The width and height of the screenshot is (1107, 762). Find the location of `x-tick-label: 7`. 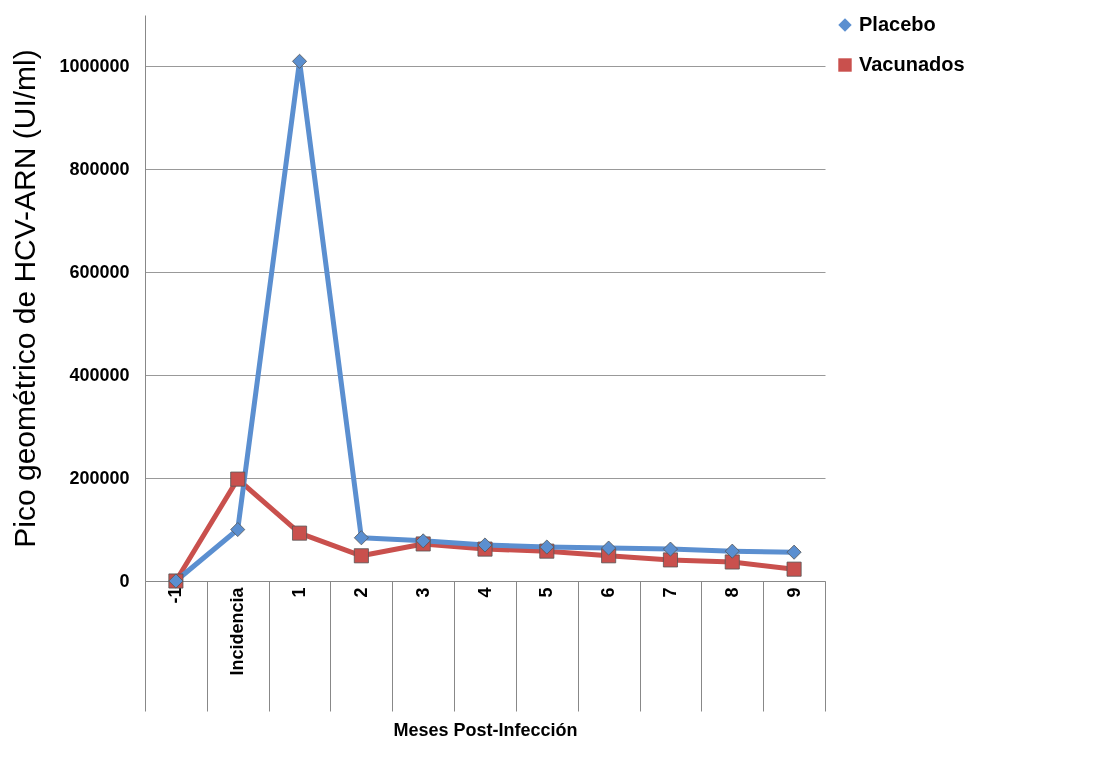

x-tick-label: 7 is located at coordinates (669, 592).